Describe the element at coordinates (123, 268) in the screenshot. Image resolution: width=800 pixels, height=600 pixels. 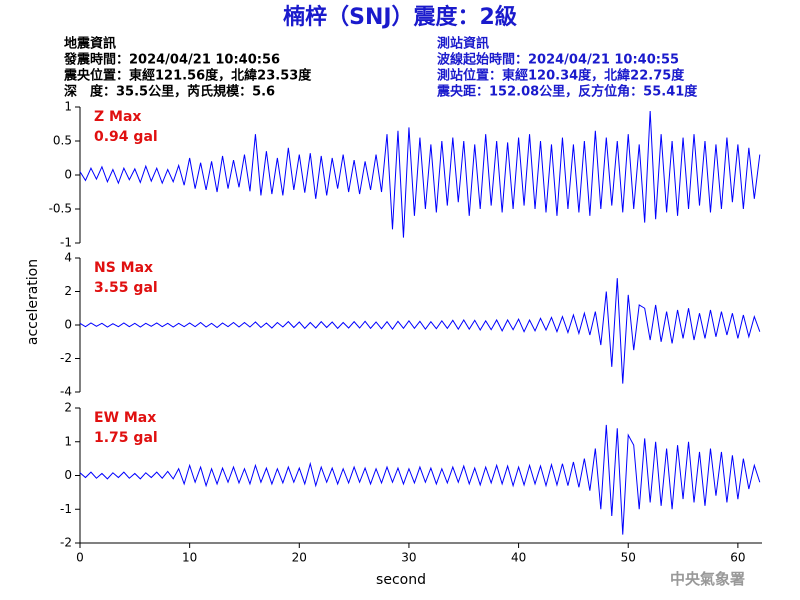
I see `panel-title: NS Max` at that location.